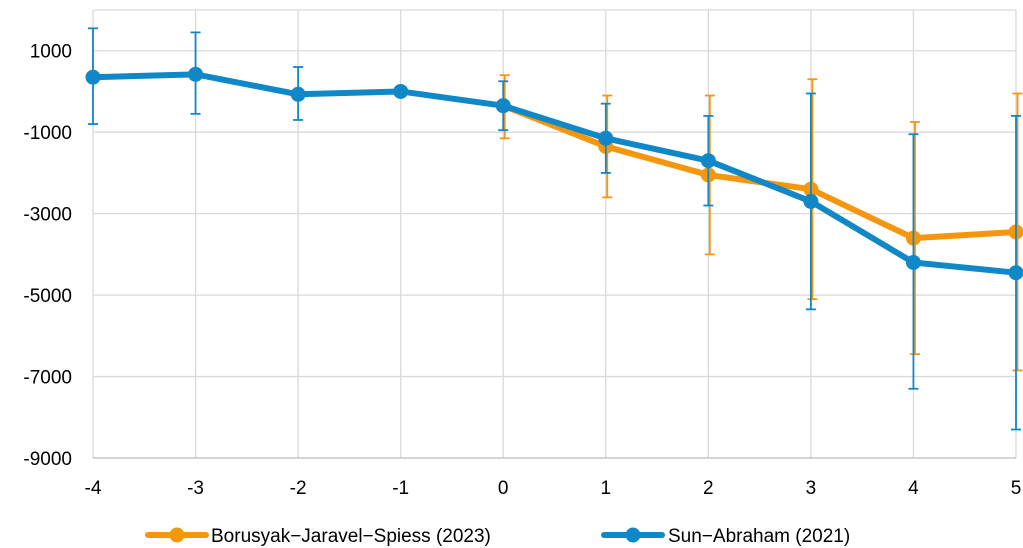  What do you see at coordinates (47, 296) in the screenshot?
I see `y-tick-label: -5000` at bounding box center [47, 296].